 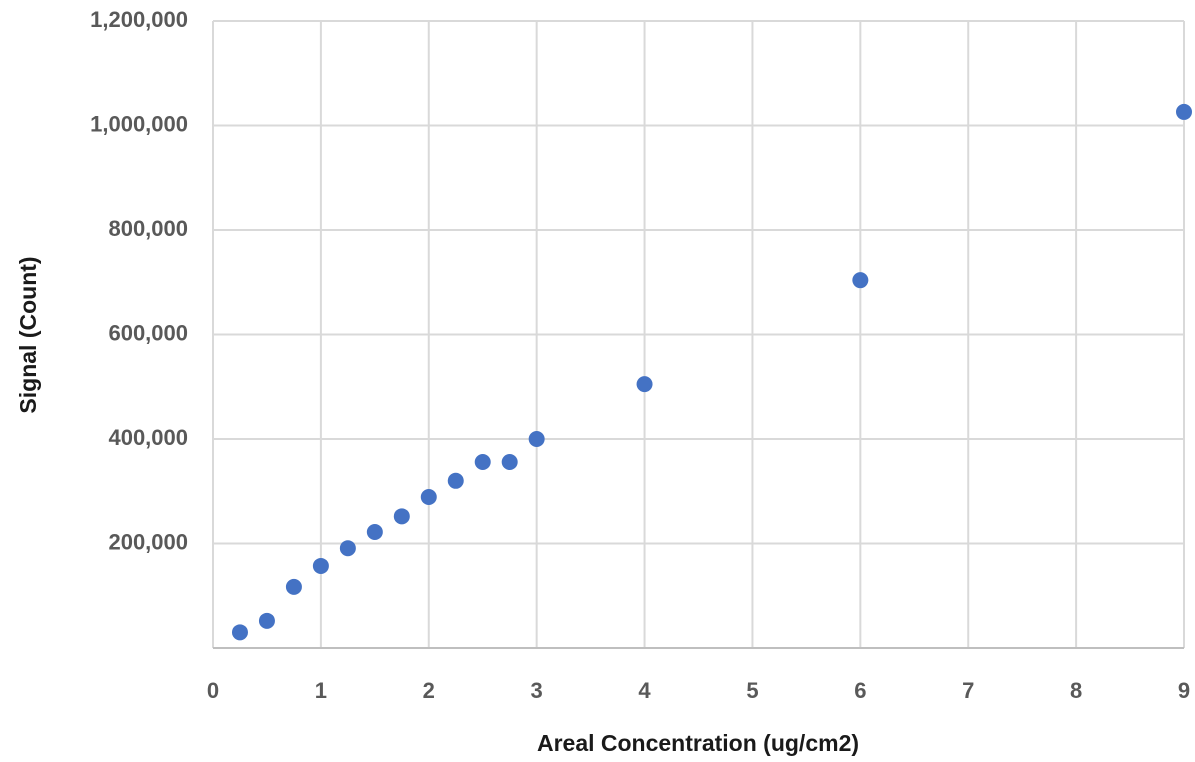 What do you see at coordinates (698, 743) in the screenshot?
I see `x-axis-title: Areal Concentration (ug/cm2)` at bounding box center [698, 743].